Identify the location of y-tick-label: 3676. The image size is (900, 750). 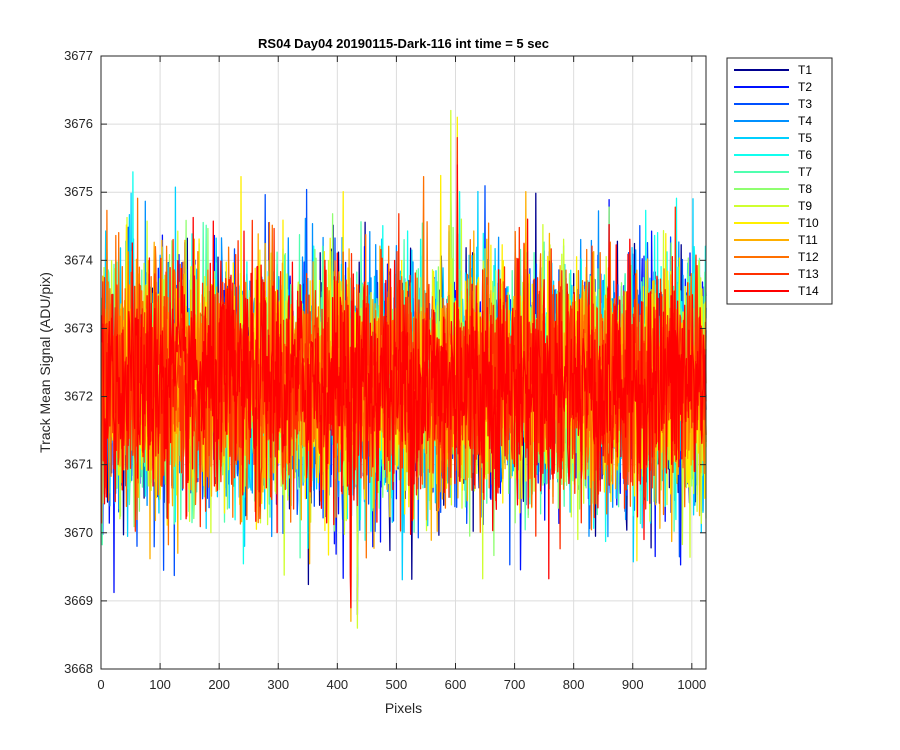
(78, 123).